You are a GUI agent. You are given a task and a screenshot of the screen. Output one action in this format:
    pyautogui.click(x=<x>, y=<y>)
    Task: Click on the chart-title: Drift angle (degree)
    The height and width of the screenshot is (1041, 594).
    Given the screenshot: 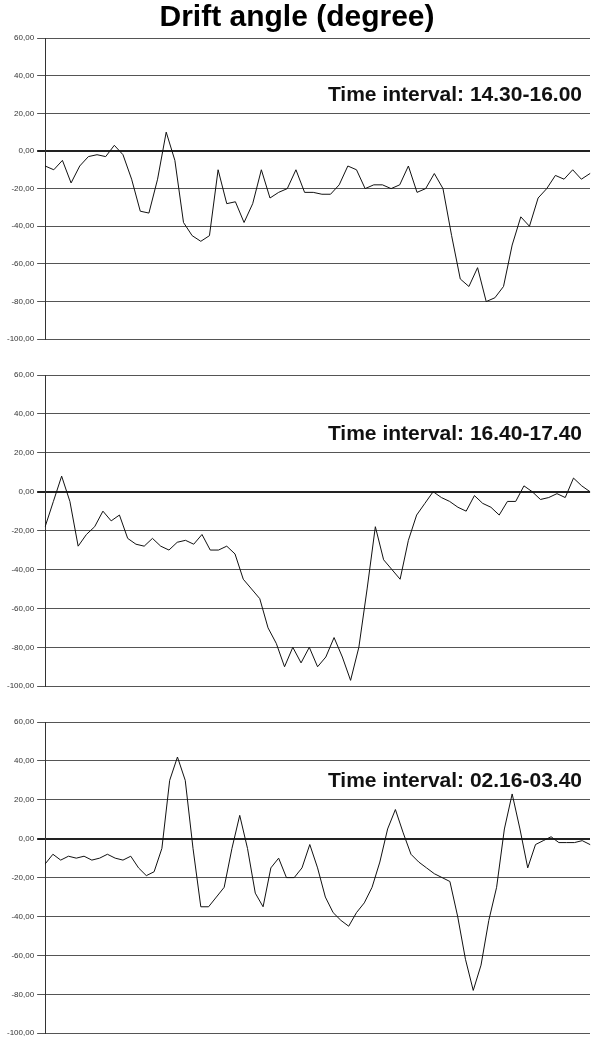 What is the action you would take?
    pyautogui.click(x=297, y=16)
    